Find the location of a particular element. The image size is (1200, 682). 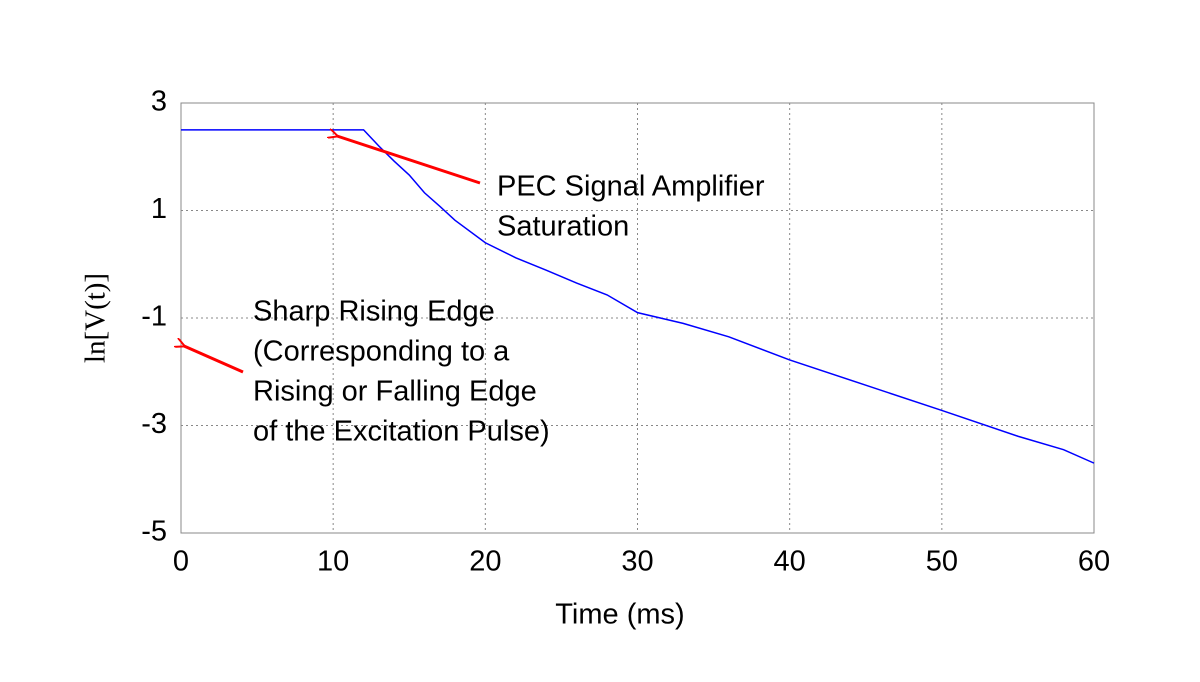

x-tick-label: 0 is located at coordinates (181, 562).